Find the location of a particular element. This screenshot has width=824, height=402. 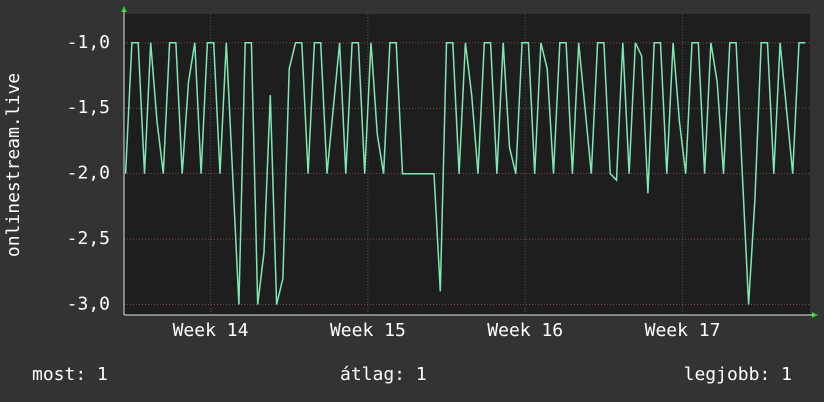

y-tick-label: -2,5 is located at coordinates (88, 238).